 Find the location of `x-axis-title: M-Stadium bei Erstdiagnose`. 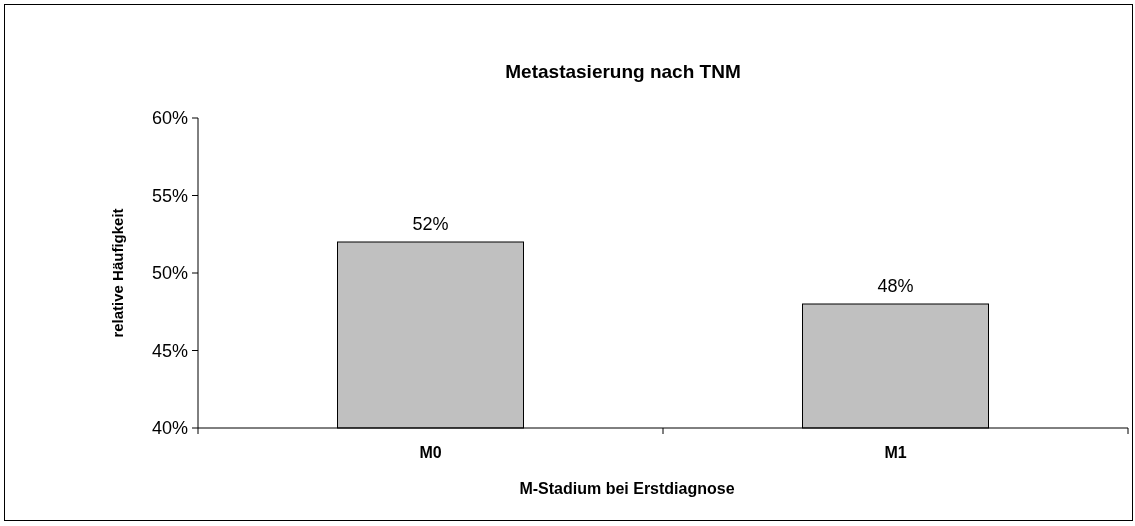

x-axis-title: M-Stadium bei Erstdiagnose is located at coordinates (627, 488).